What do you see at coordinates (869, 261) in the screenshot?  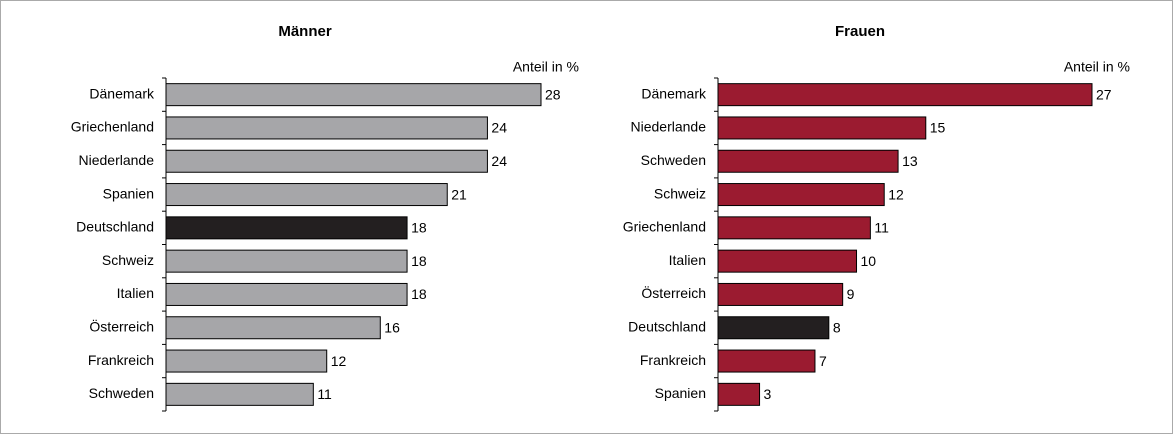 I see `value-label: 10` at bounding box center [869, 261].